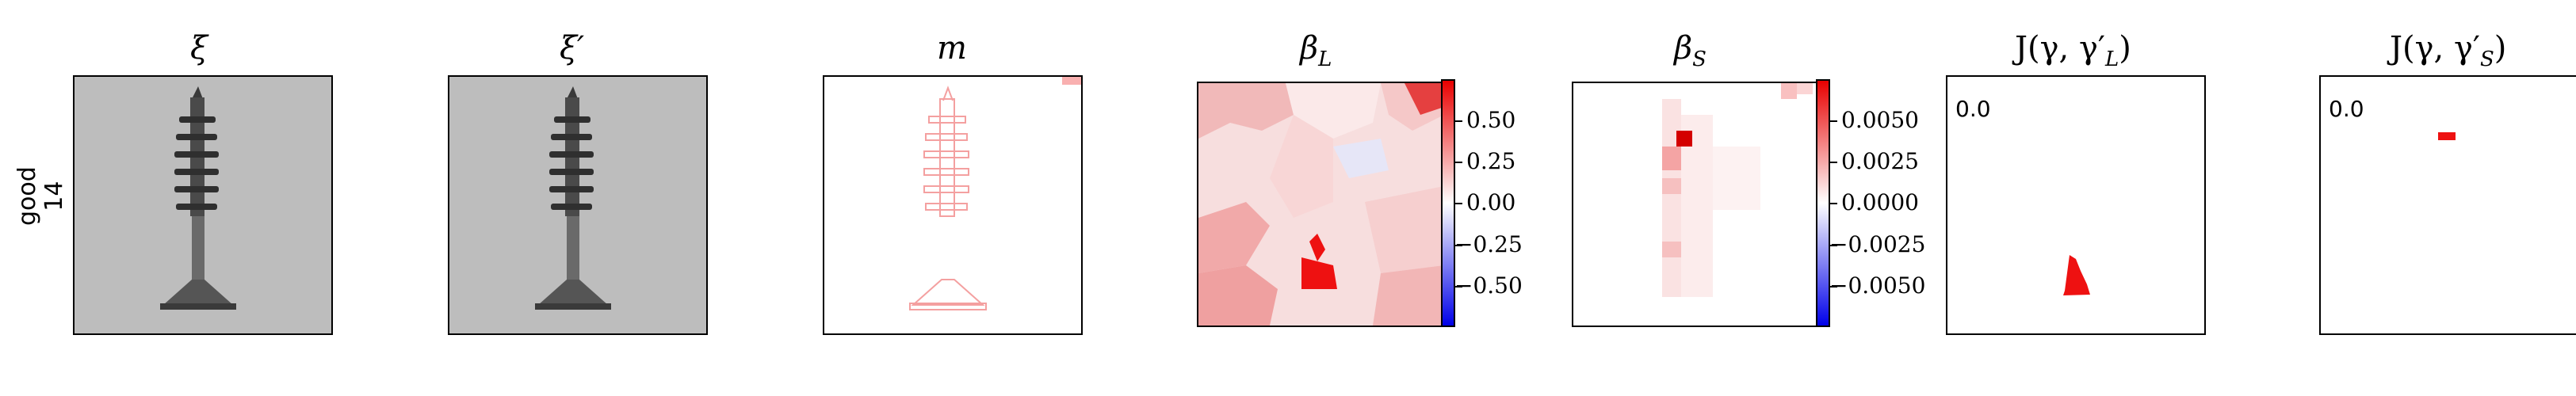 This screenshot has width=2576, height=396. What do you see at coordinates (2448, 50) in the screenshot?
I see `panel-title-j-s: J(γ, γ′S)` at bounding box center [2448, 50].